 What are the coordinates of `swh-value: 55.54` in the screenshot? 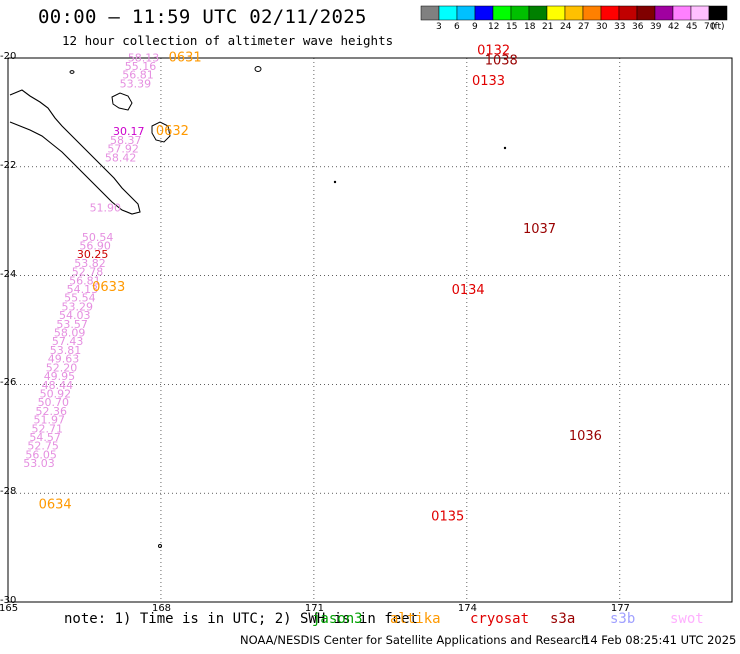 It's located at (80, 298).